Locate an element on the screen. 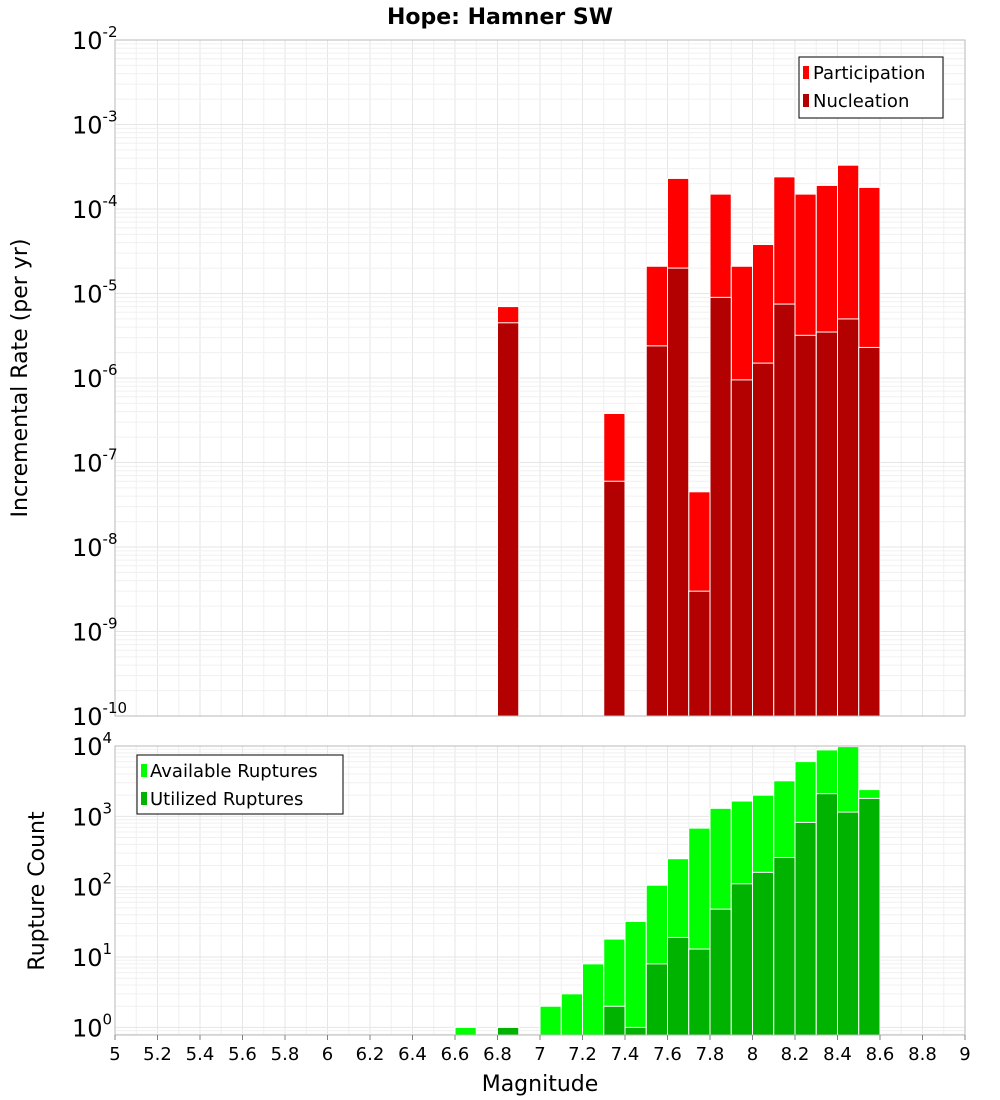  y-tick-exponent: -2 is located at coordinates (110, 32).